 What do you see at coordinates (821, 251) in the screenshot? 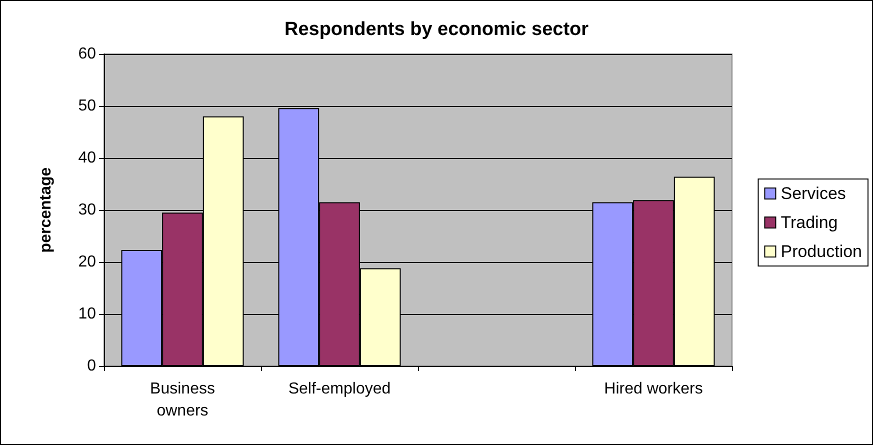
I see `legend-label: Production` at bounding box center [821, 251].